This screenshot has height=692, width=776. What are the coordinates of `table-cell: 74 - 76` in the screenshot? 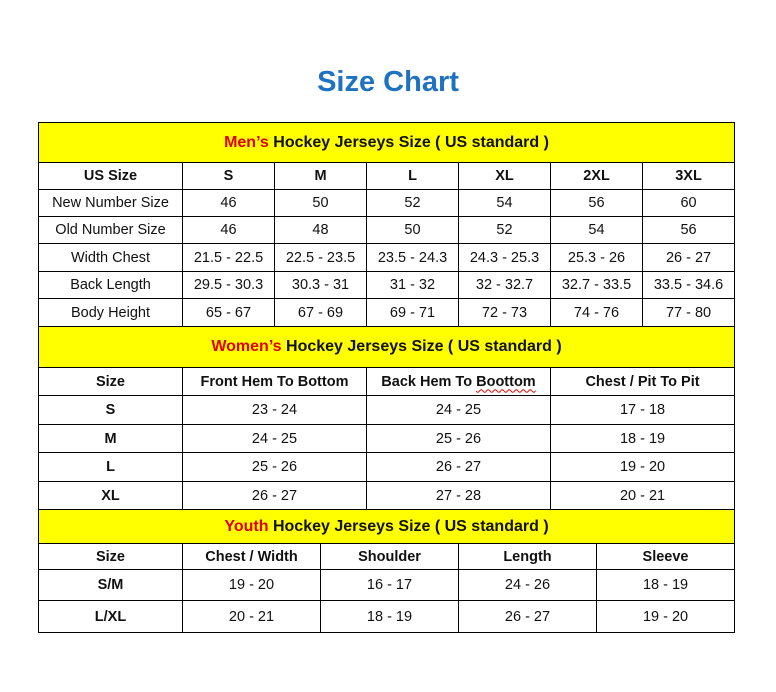 It's located at (596, 312).